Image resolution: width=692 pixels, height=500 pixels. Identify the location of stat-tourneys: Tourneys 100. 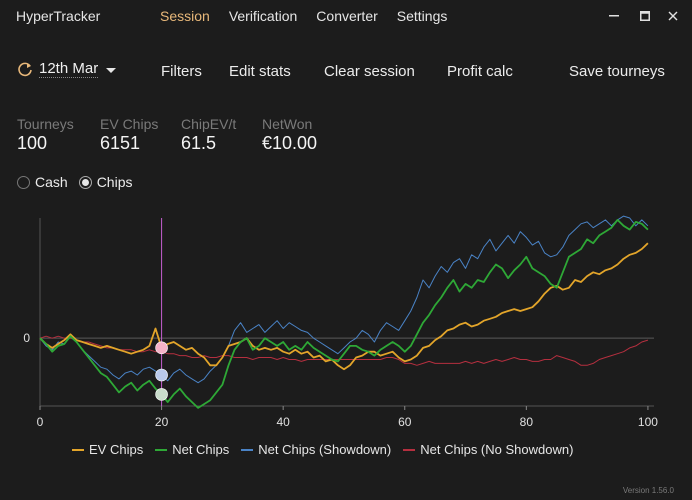
(45, 135).